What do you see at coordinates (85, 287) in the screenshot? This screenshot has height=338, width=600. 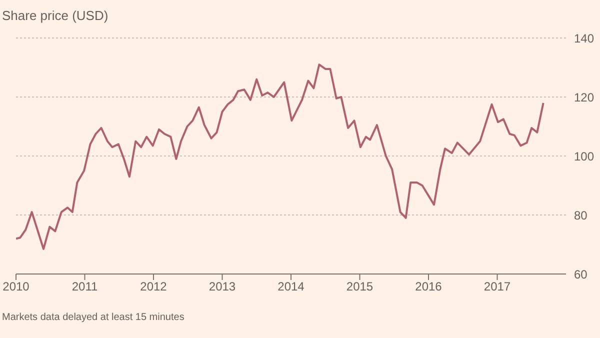 I see `x-tick-label: 2011` at bounding box center [85, 287].